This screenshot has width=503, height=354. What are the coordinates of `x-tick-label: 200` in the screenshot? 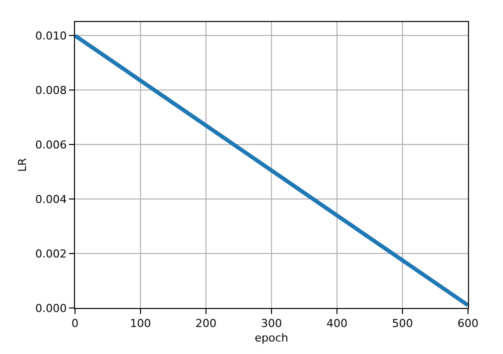 It's located at (206, 323).